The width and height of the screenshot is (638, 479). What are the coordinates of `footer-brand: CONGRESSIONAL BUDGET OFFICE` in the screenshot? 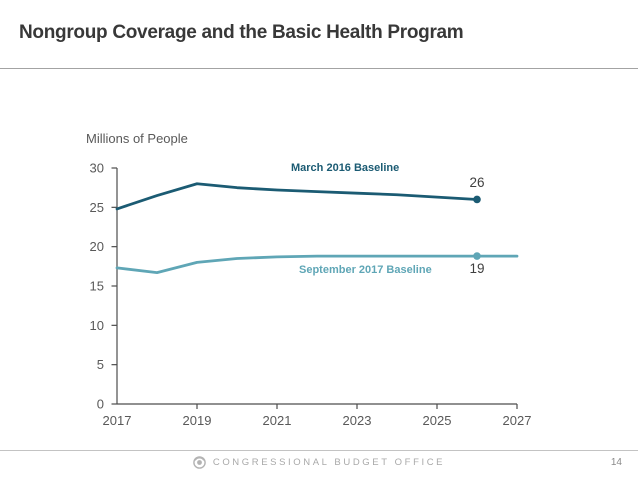 It's located at (319, 462).